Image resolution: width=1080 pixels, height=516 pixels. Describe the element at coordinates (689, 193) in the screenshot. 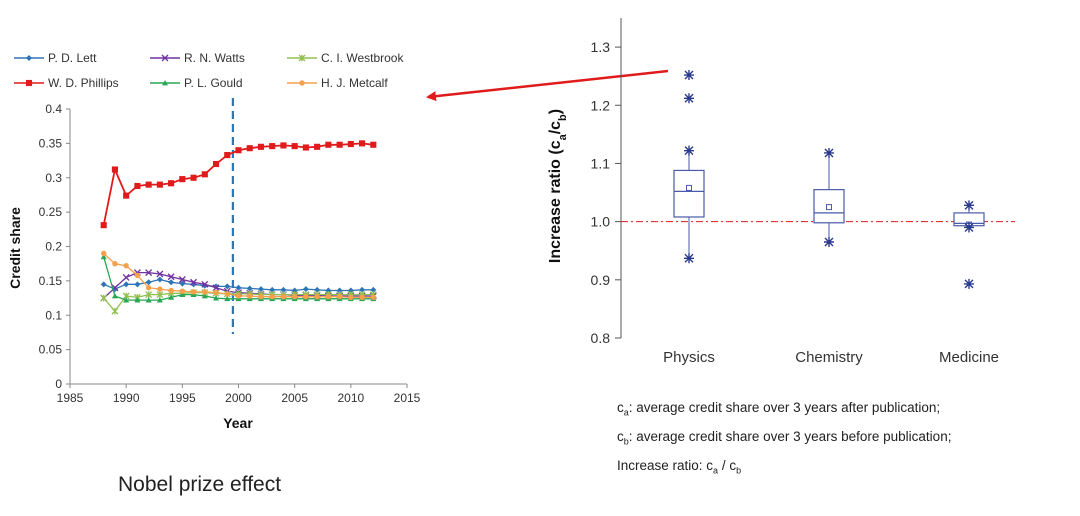

I see `interquartile-box` at that location.